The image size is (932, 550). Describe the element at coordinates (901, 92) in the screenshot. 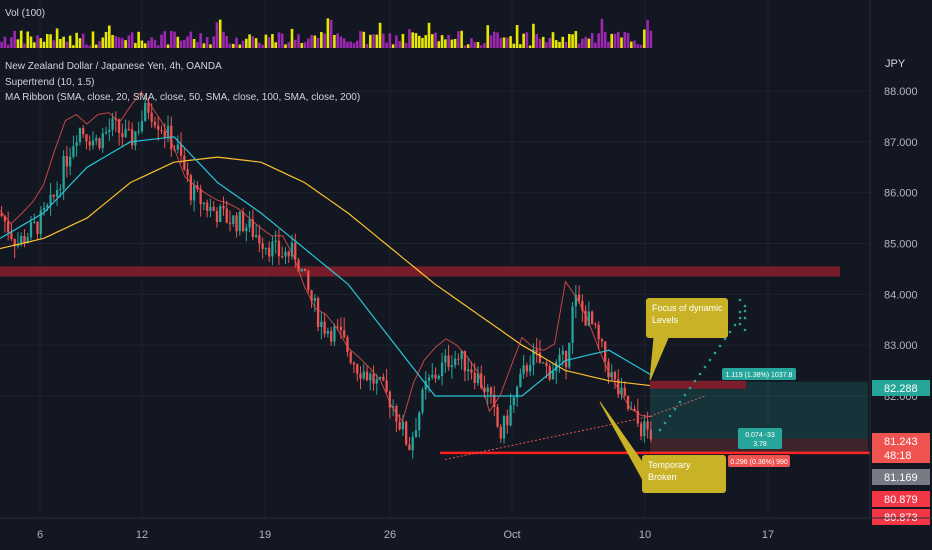

I see `price-tick: 88.000` at that location.